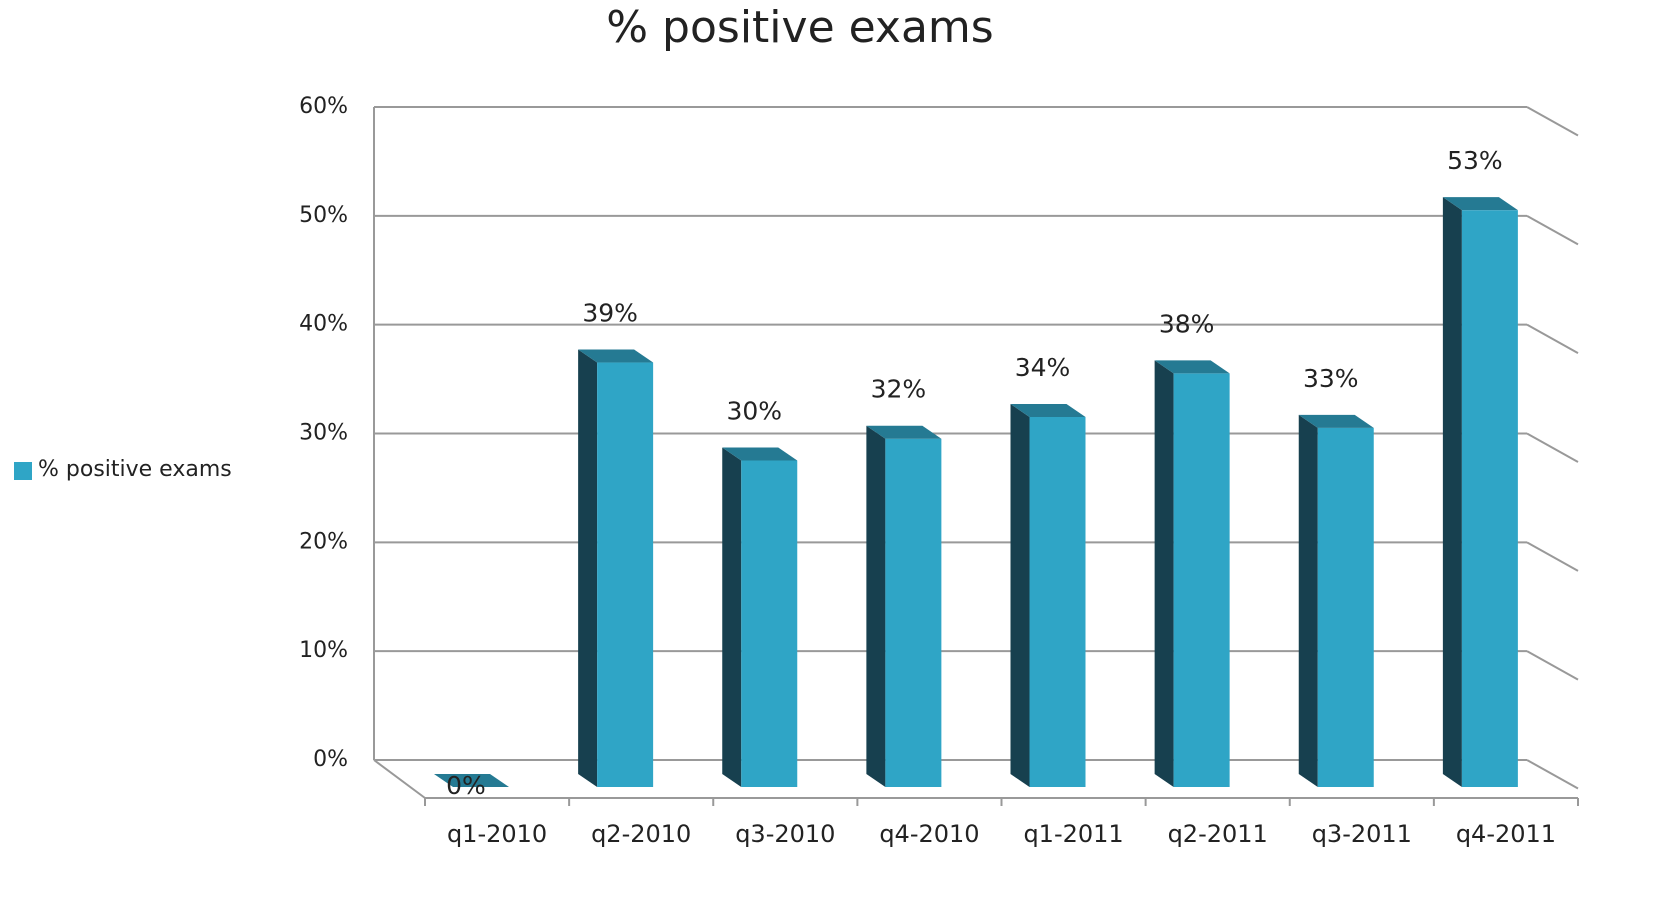 This screenshot has width=1657, height=899. Describe the element at coordinates (135, 469) in the screenshot. I see `legend-label: % positive exams` at that location.